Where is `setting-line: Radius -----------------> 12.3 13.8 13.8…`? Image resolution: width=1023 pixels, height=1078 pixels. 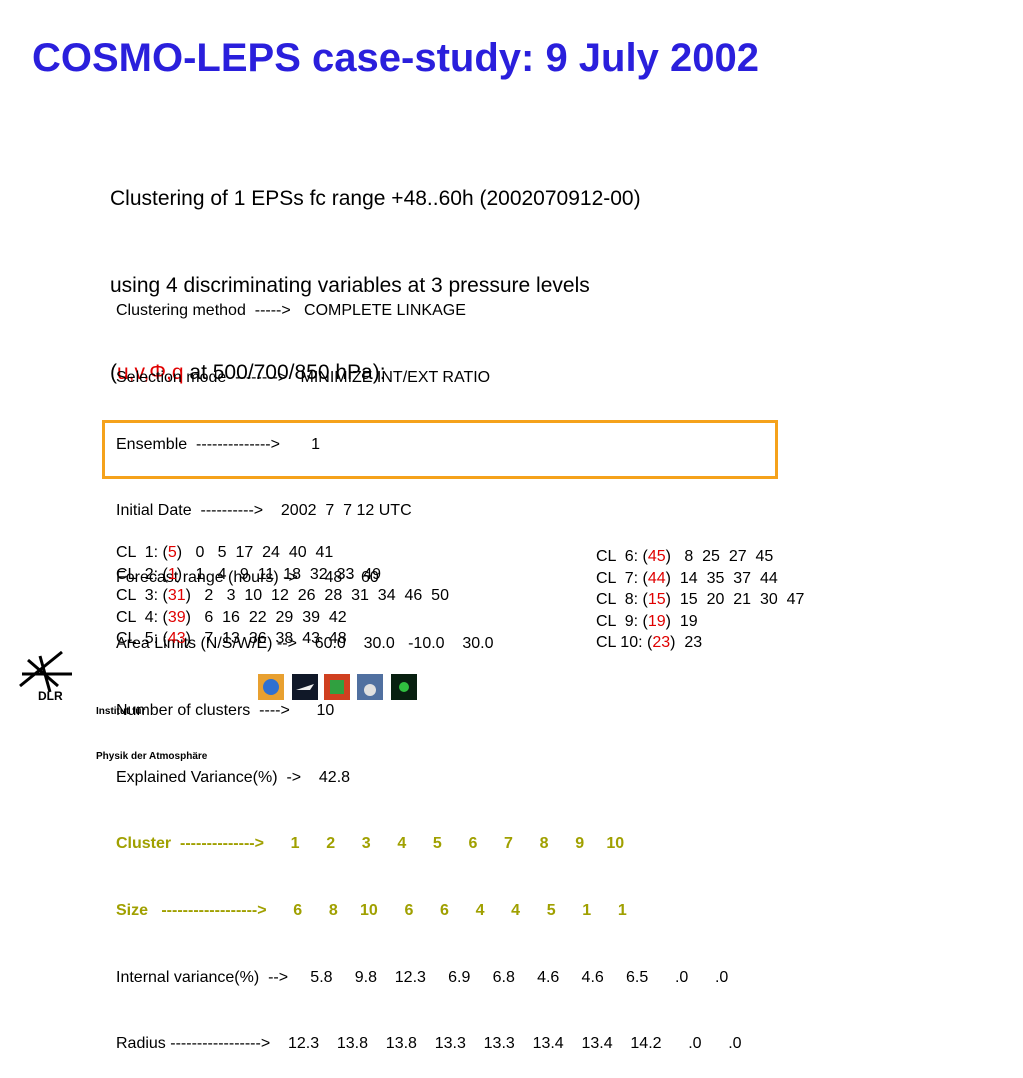 setting-line: Radius -----------------> 12.3 13.8 13.8… is located at coordinates (429, 1044).